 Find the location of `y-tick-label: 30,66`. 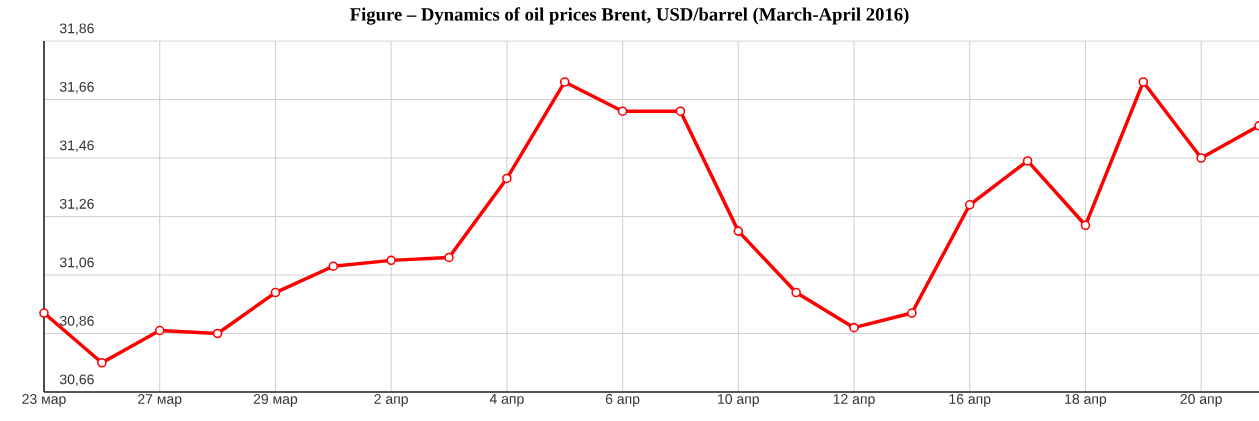

y-tick-label: 30,66 is located at coordinates (76, 380).